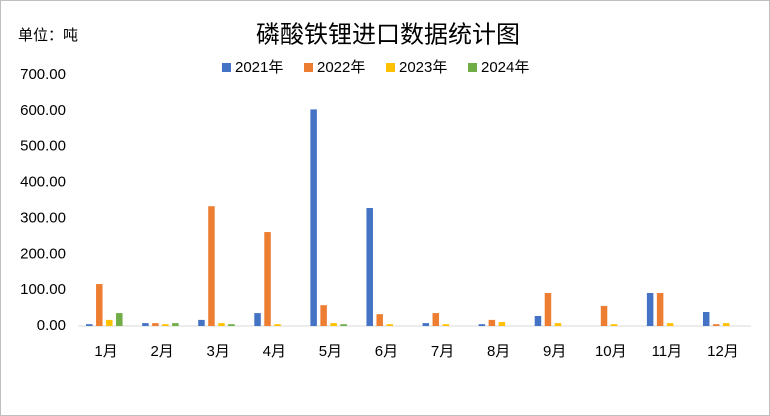  I want to click on x-tick-label: 8月, so click(498, 351).